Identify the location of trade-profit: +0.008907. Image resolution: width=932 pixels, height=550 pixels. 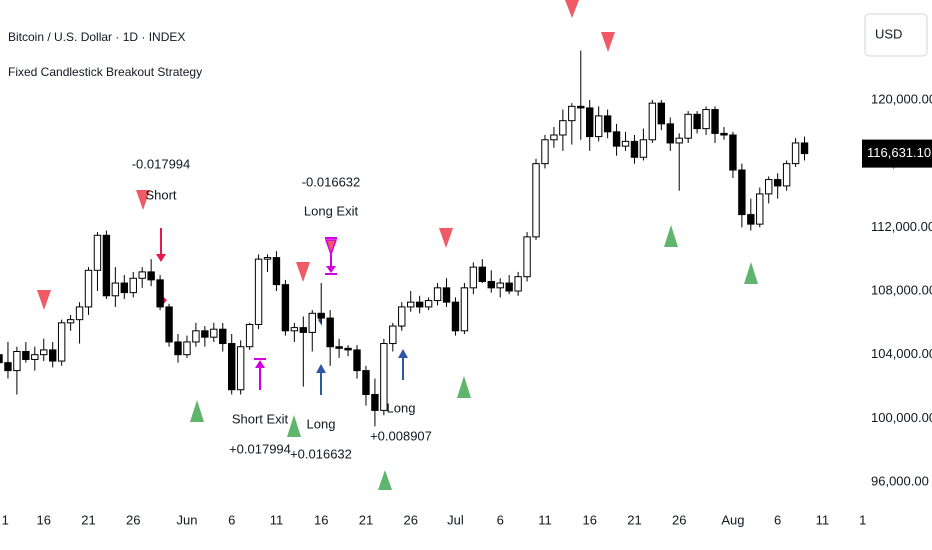
(401, 435).